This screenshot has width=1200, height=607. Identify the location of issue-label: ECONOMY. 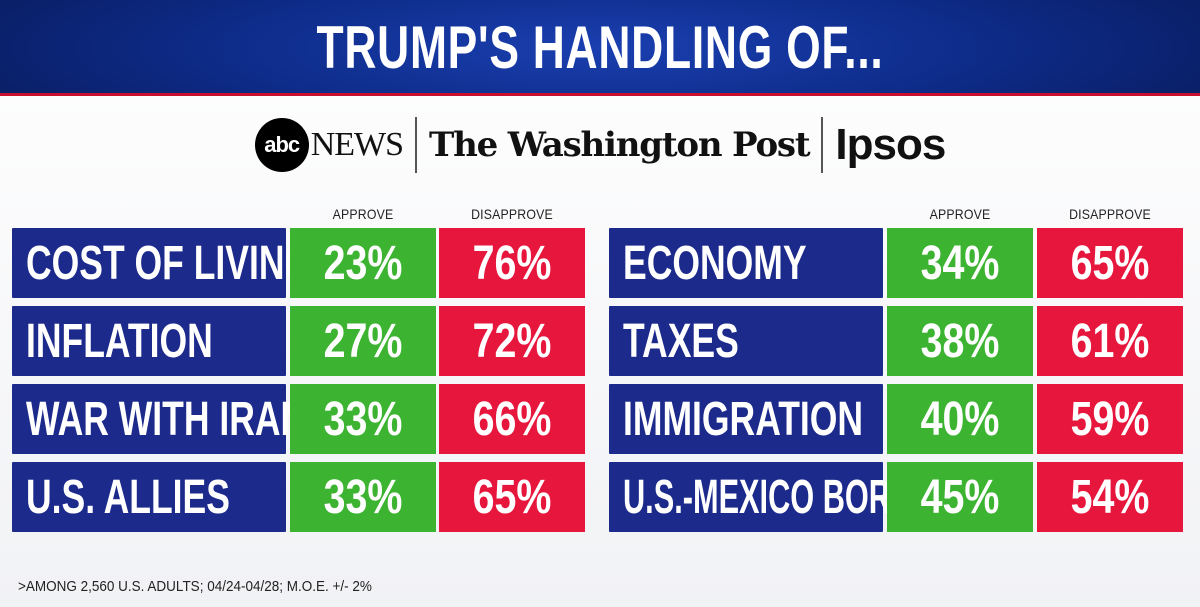
(746, 263).